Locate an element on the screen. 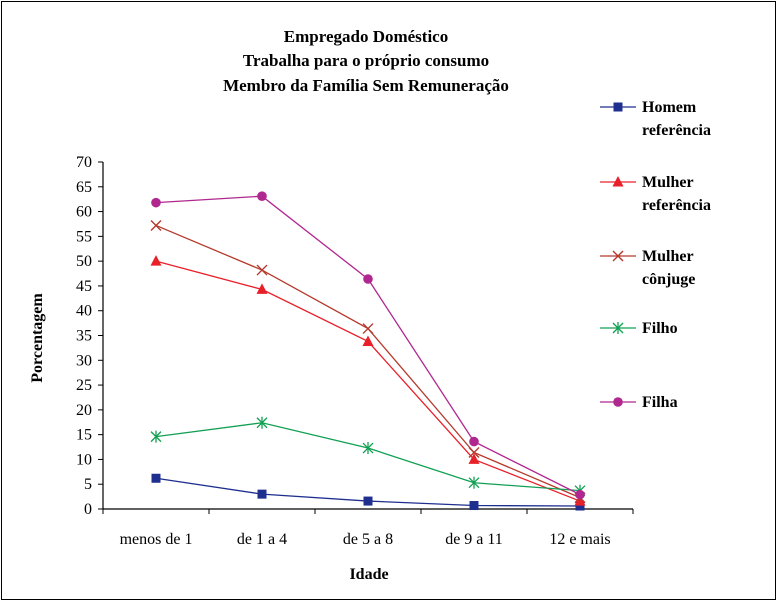 This screenshot has height=603, width=779. legend-label: Filho is located at coordinates (660, 328).